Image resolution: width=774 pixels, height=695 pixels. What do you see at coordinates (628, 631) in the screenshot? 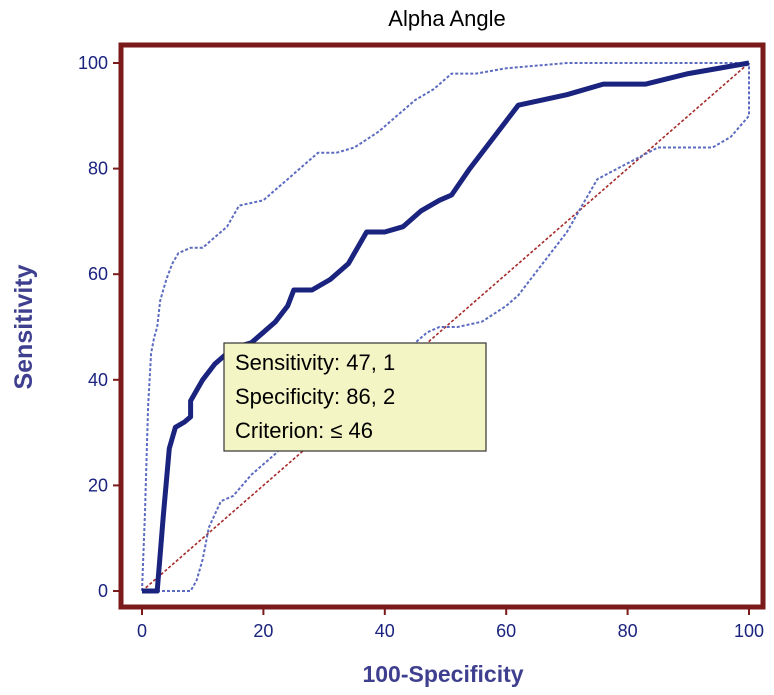
I see `x-tick-label: 80` at bounding box center [628, 631].